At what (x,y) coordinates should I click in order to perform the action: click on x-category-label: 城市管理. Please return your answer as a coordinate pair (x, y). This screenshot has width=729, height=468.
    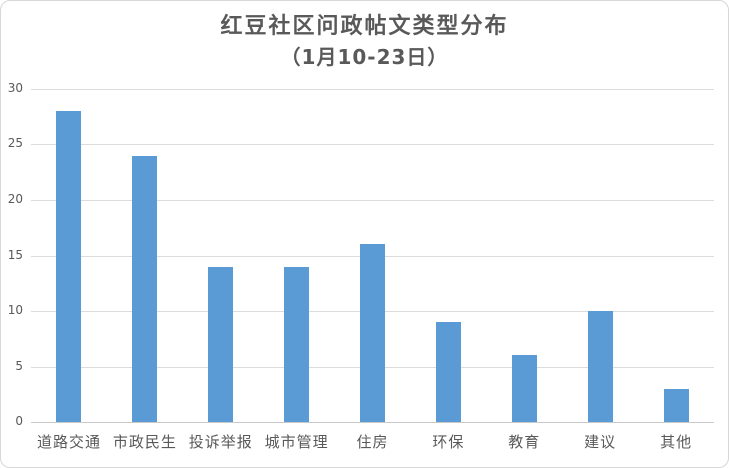
    Looking at the image, I should click on (296, 442).